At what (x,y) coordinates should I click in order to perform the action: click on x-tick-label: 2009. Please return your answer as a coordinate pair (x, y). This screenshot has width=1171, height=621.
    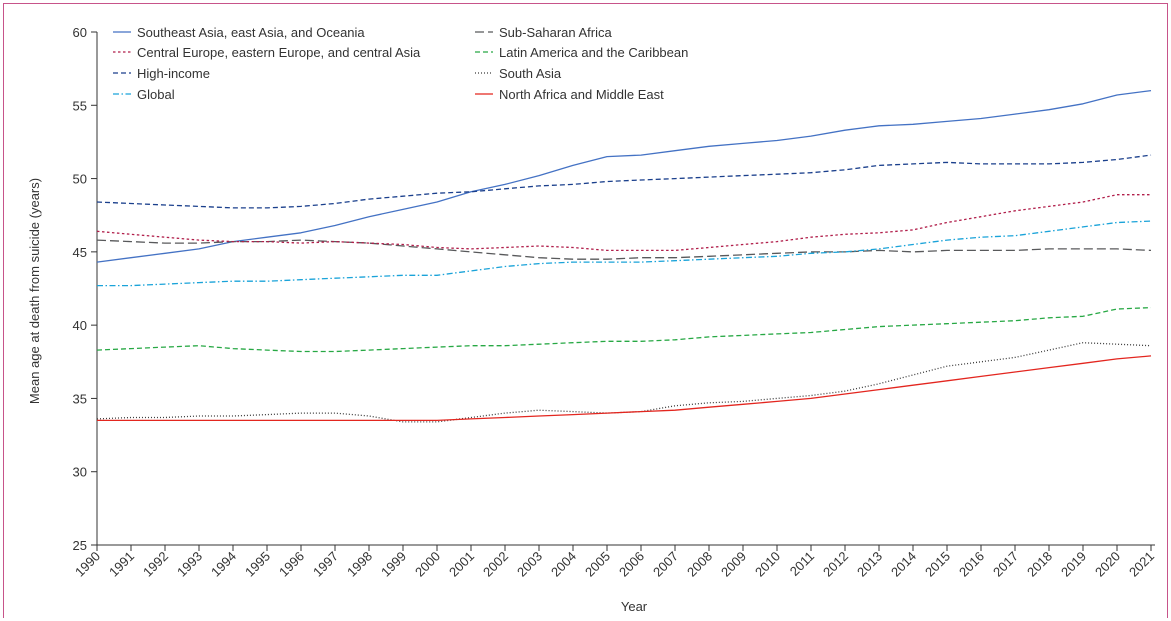
    Looking at the image, I should click on (733, 564).